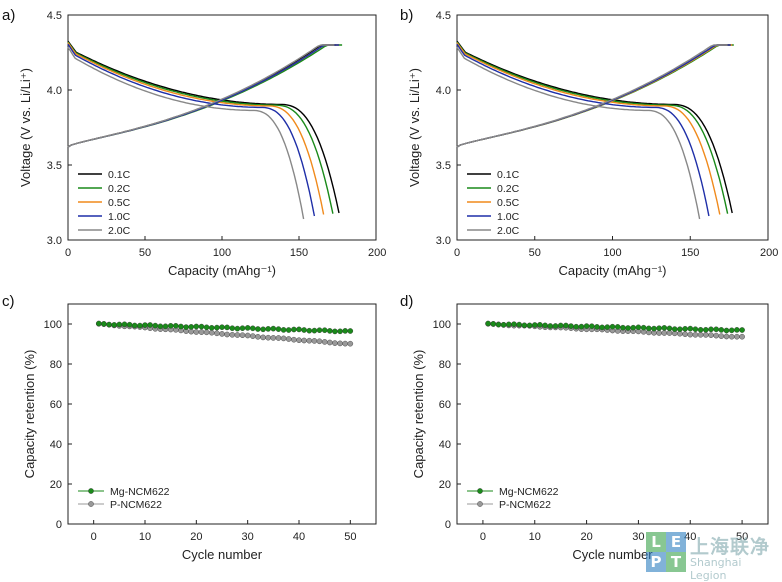  Describe the element at coordinates (612, 253) in the screenshot. I see `x-tick-label: 100` at that location.